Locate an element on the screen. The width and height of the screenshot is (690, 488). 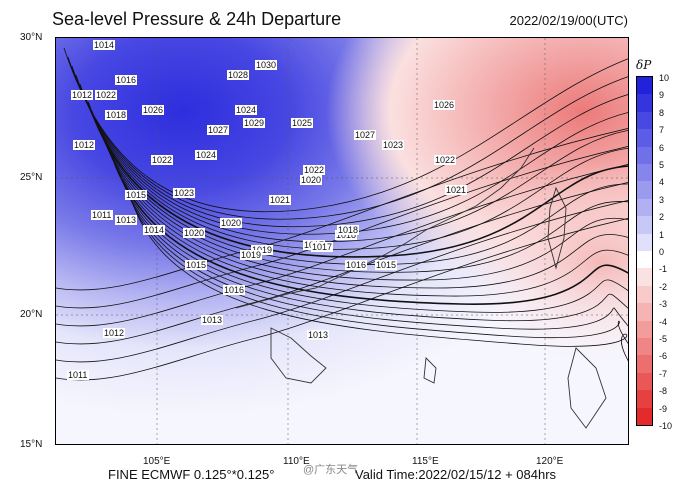
colorbar-tick: -5 is located at coordinates (663, 339).